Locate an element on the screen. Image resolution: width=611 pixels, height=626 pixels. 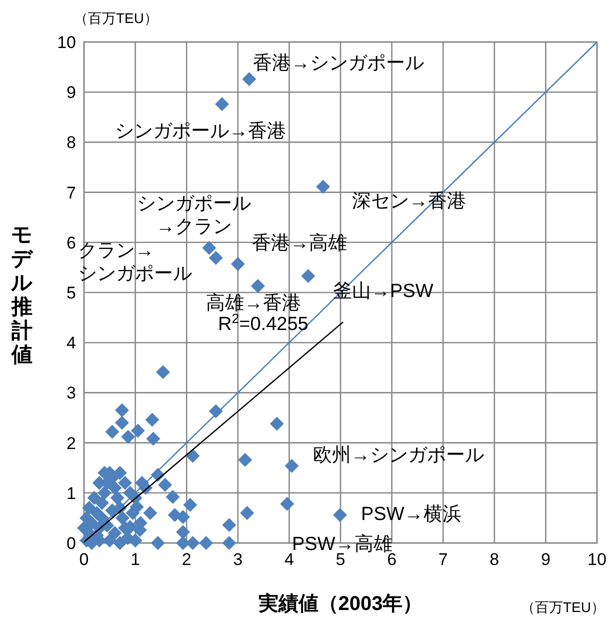
x-axis-title: 実績値（2003年） is located at coordinates (340, 603).